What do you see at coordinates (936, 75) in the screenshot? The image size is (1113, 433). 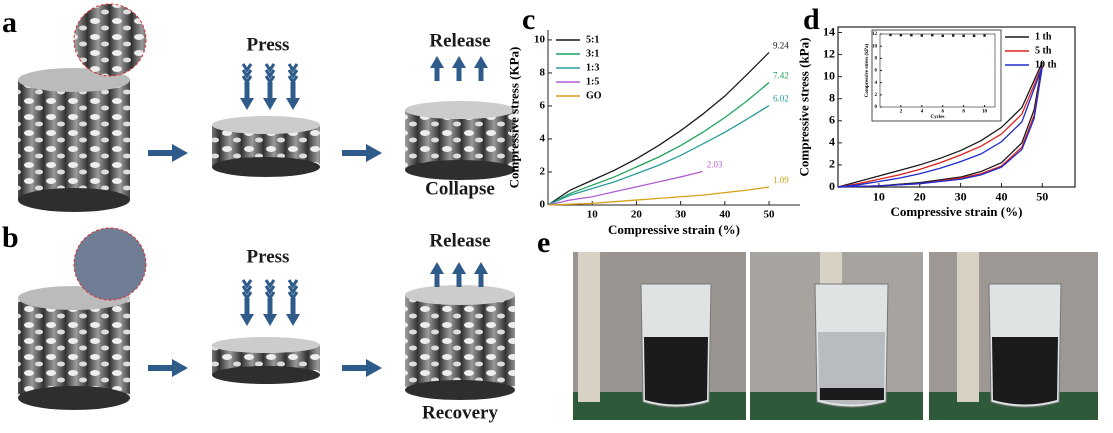 I see `inset-box` at bounding box center [936, 75].